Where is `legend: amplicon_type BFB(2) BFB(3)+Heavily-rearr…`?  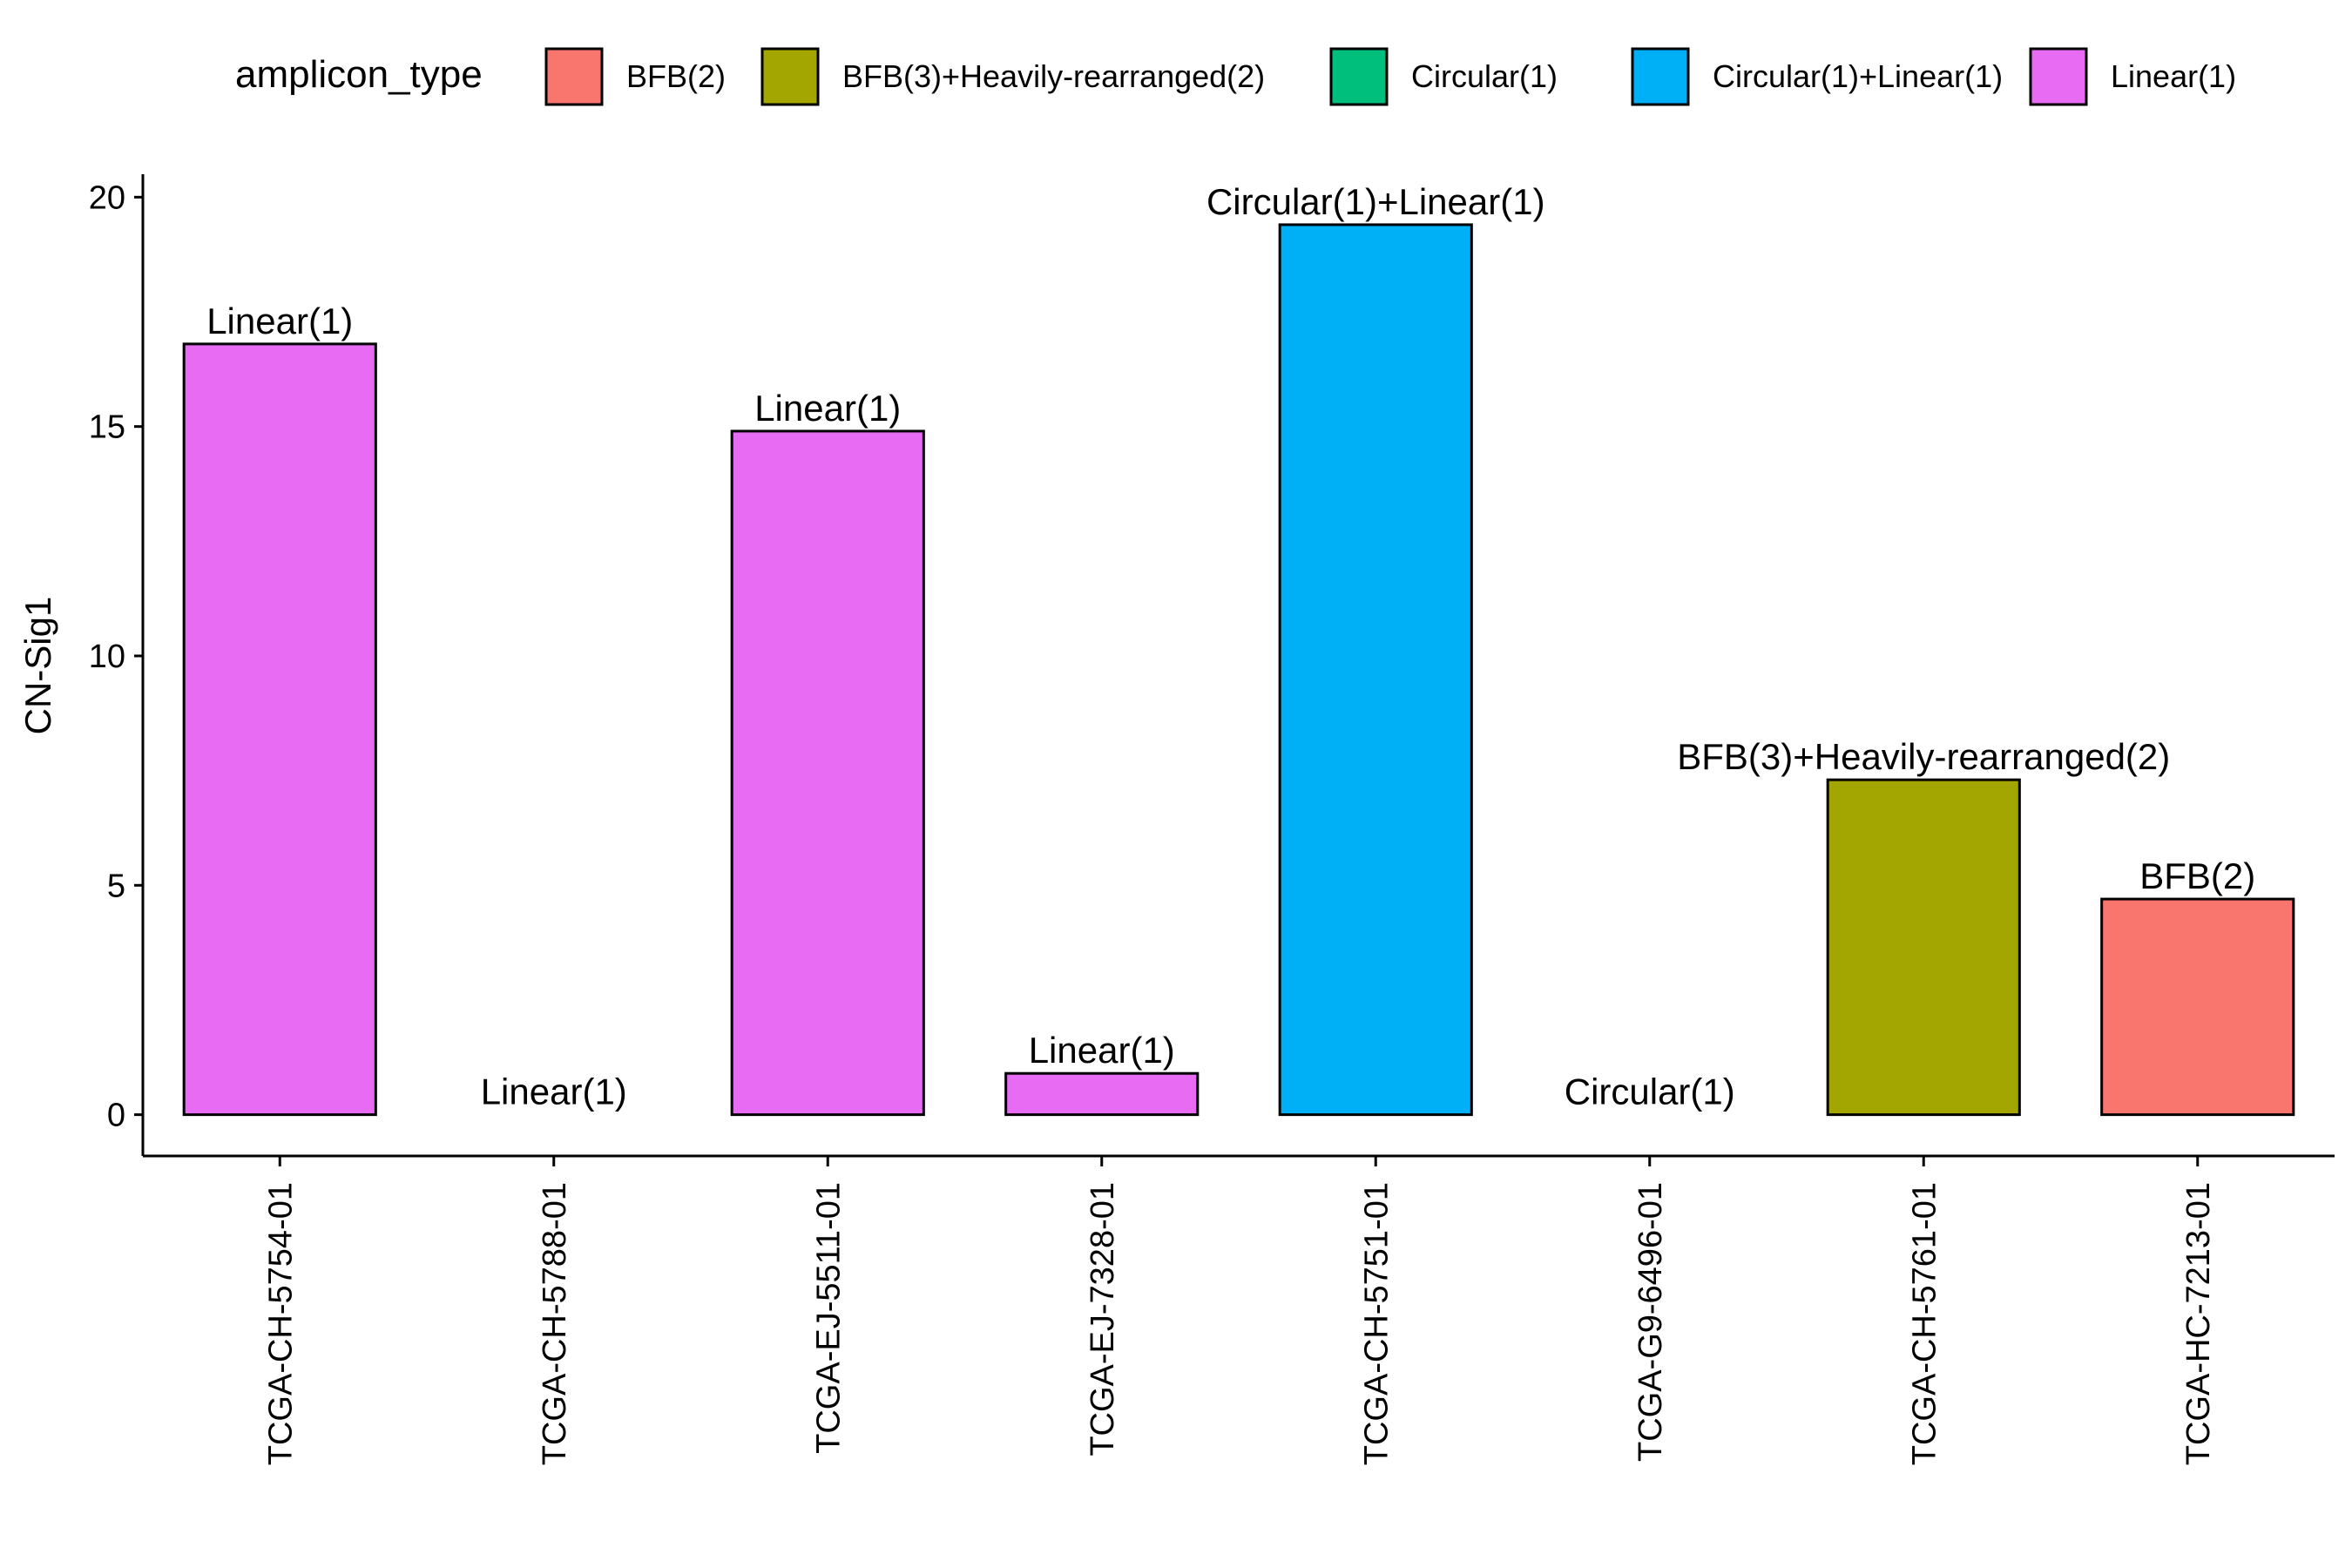
legend: amplicon_type BFB(2) BFB(3)+Heavily-rearr… is located at coordinates (1235, 76).